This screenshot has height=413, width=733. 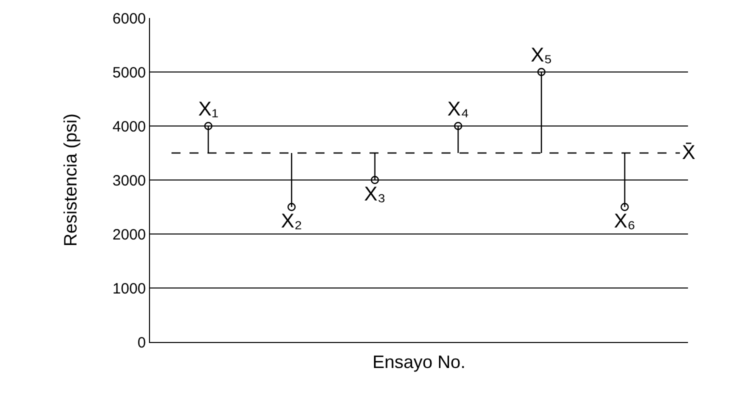 What do you see at coordinates (129, 181) in the screenshot?
I see `y-tick-label: 3000` at bounding box center [129, 181].